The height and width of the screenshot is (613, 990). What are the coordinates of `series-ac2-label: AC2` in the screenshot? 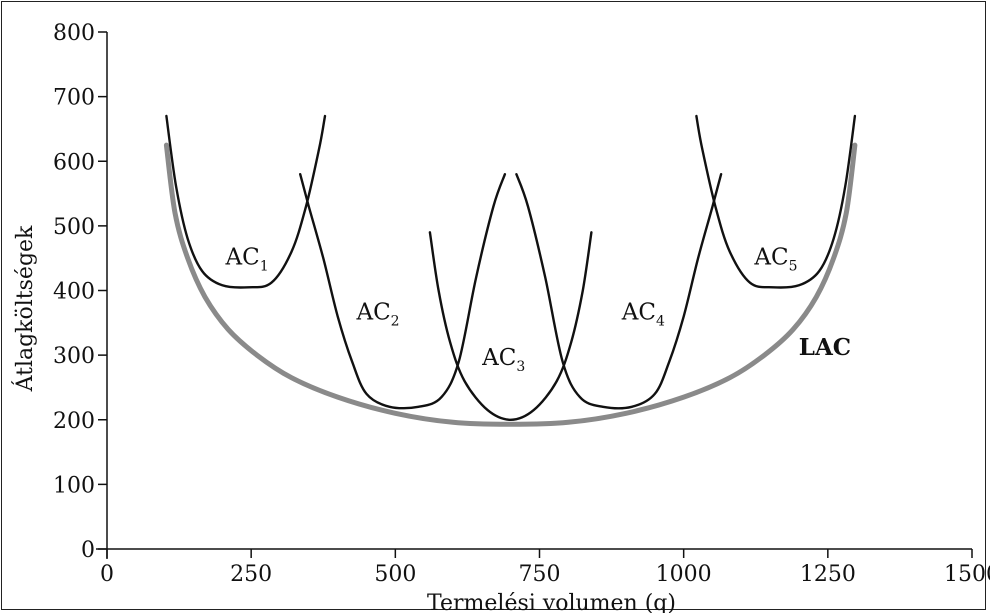 It's located at (377, 315).